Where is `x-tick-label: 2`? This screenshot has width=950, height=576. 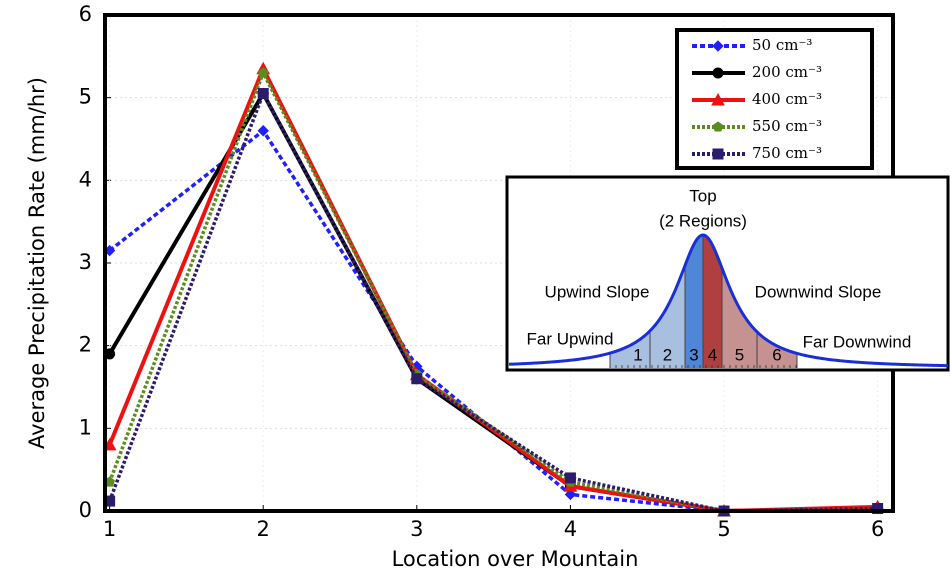 x-tick-label: 2 is located at coordinates (263, 529).